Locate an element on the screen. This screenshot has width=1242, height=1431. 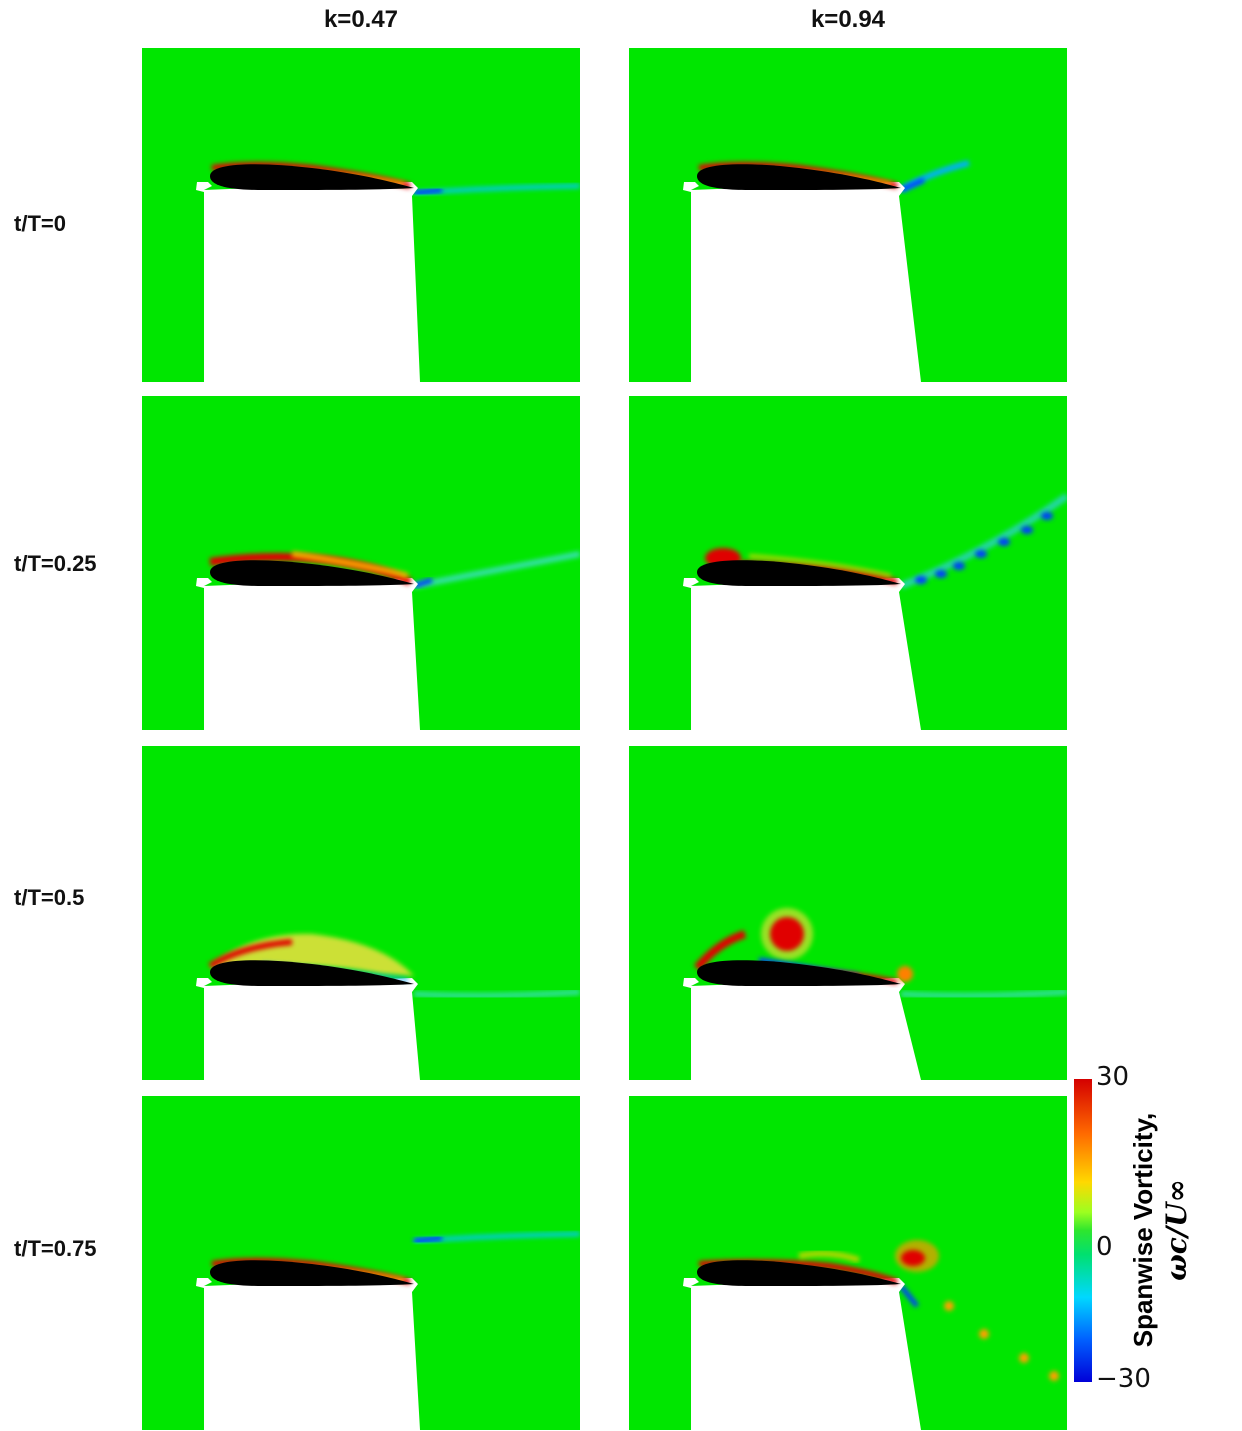
vorticity-panel-k094-t025 is located at coordinates (848, 563).